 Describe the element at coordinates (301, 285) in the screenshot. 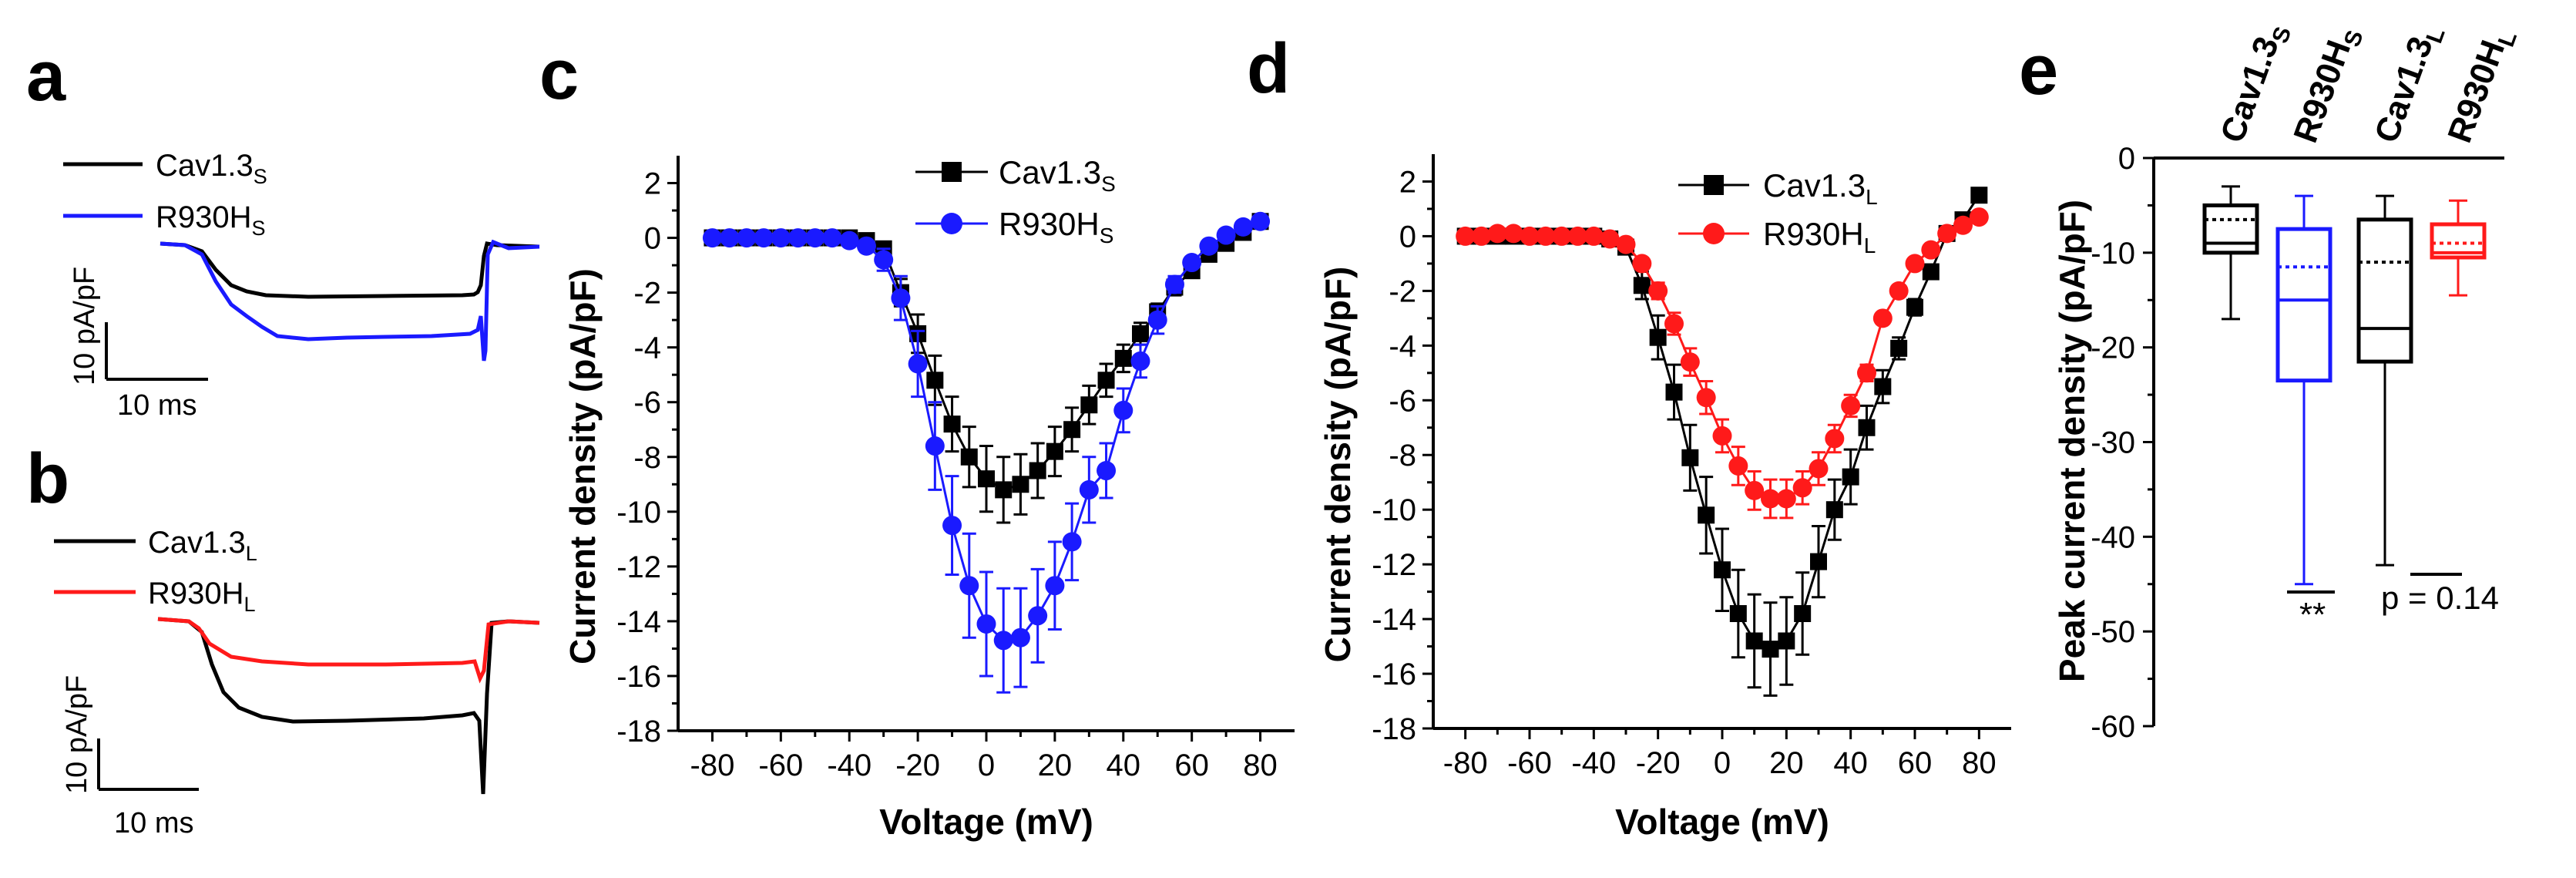

I see `panel-a: Cav1.3S R930HS 10 pA/pF 10 ms` at that location.